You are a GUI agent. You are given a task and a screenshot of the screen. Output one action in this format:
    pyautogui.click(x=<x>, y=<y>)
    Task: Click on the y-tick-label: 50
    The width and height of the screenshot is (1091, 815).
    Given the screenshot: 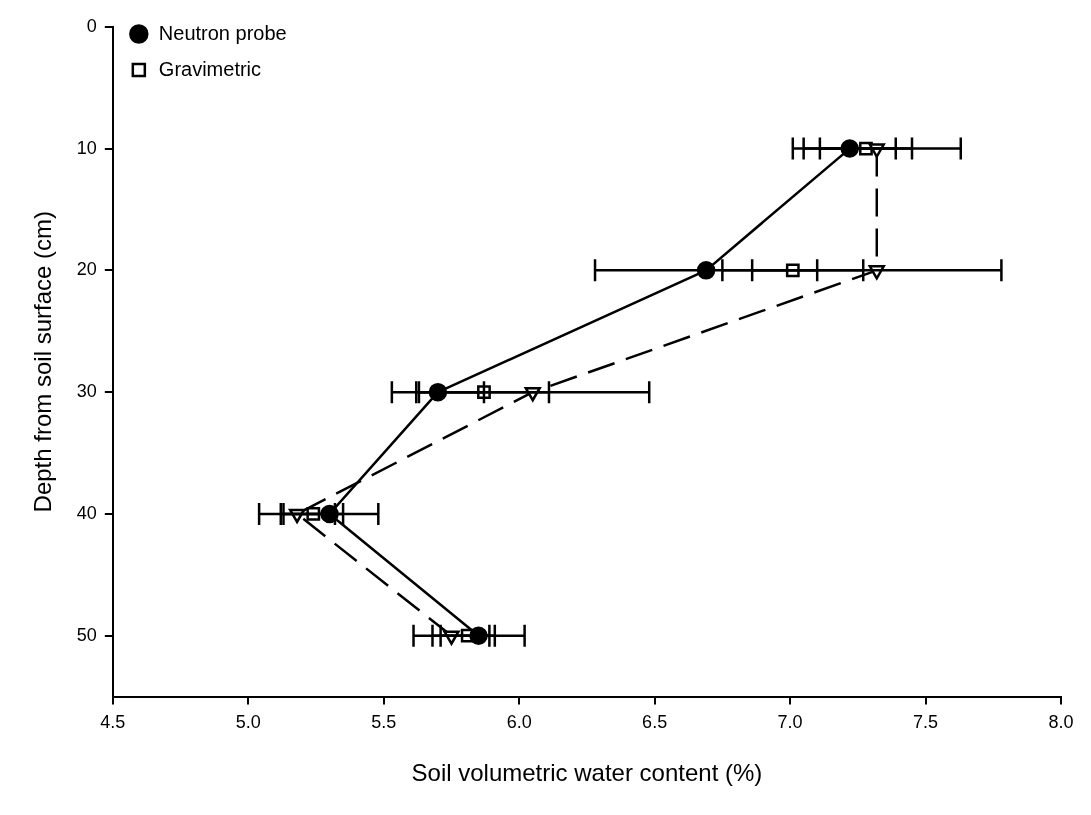 What is the action you would take?
    pyautogui.click(x=86, y=634)
    